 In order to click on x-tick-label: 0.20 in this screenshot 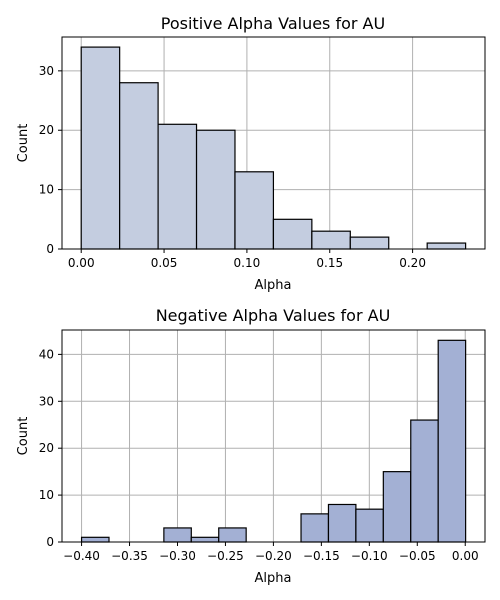, I will do `click(412, 263)`.